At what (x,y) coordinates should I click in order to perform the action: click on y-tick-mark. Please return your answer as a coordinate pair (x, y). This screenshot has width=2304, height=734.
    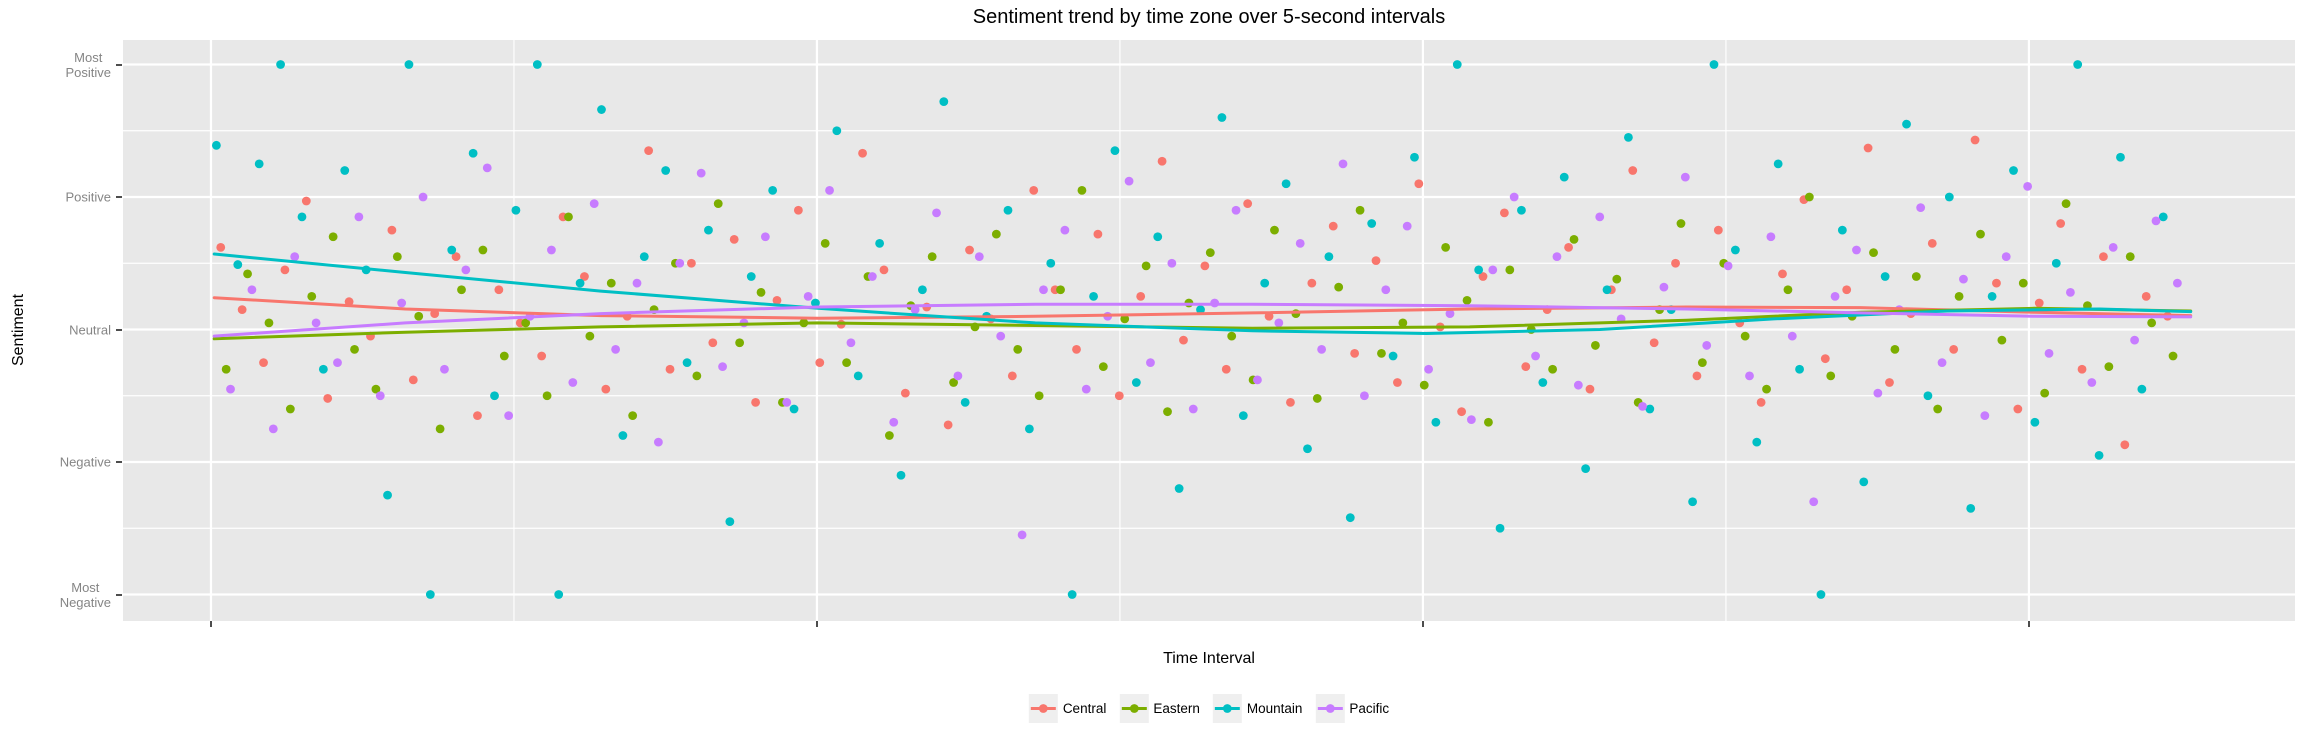
    Looking at the image, I should click on (119, 329).